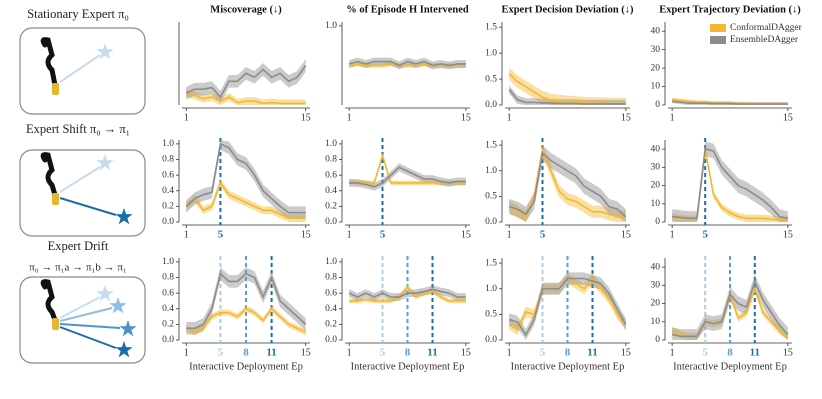 This screenshot has height=399, width=822. Describe the element at coordinates (730, 9) in the screenshot. I see `chart-title: Expert Trajectory Deviation (↓)` at that location.